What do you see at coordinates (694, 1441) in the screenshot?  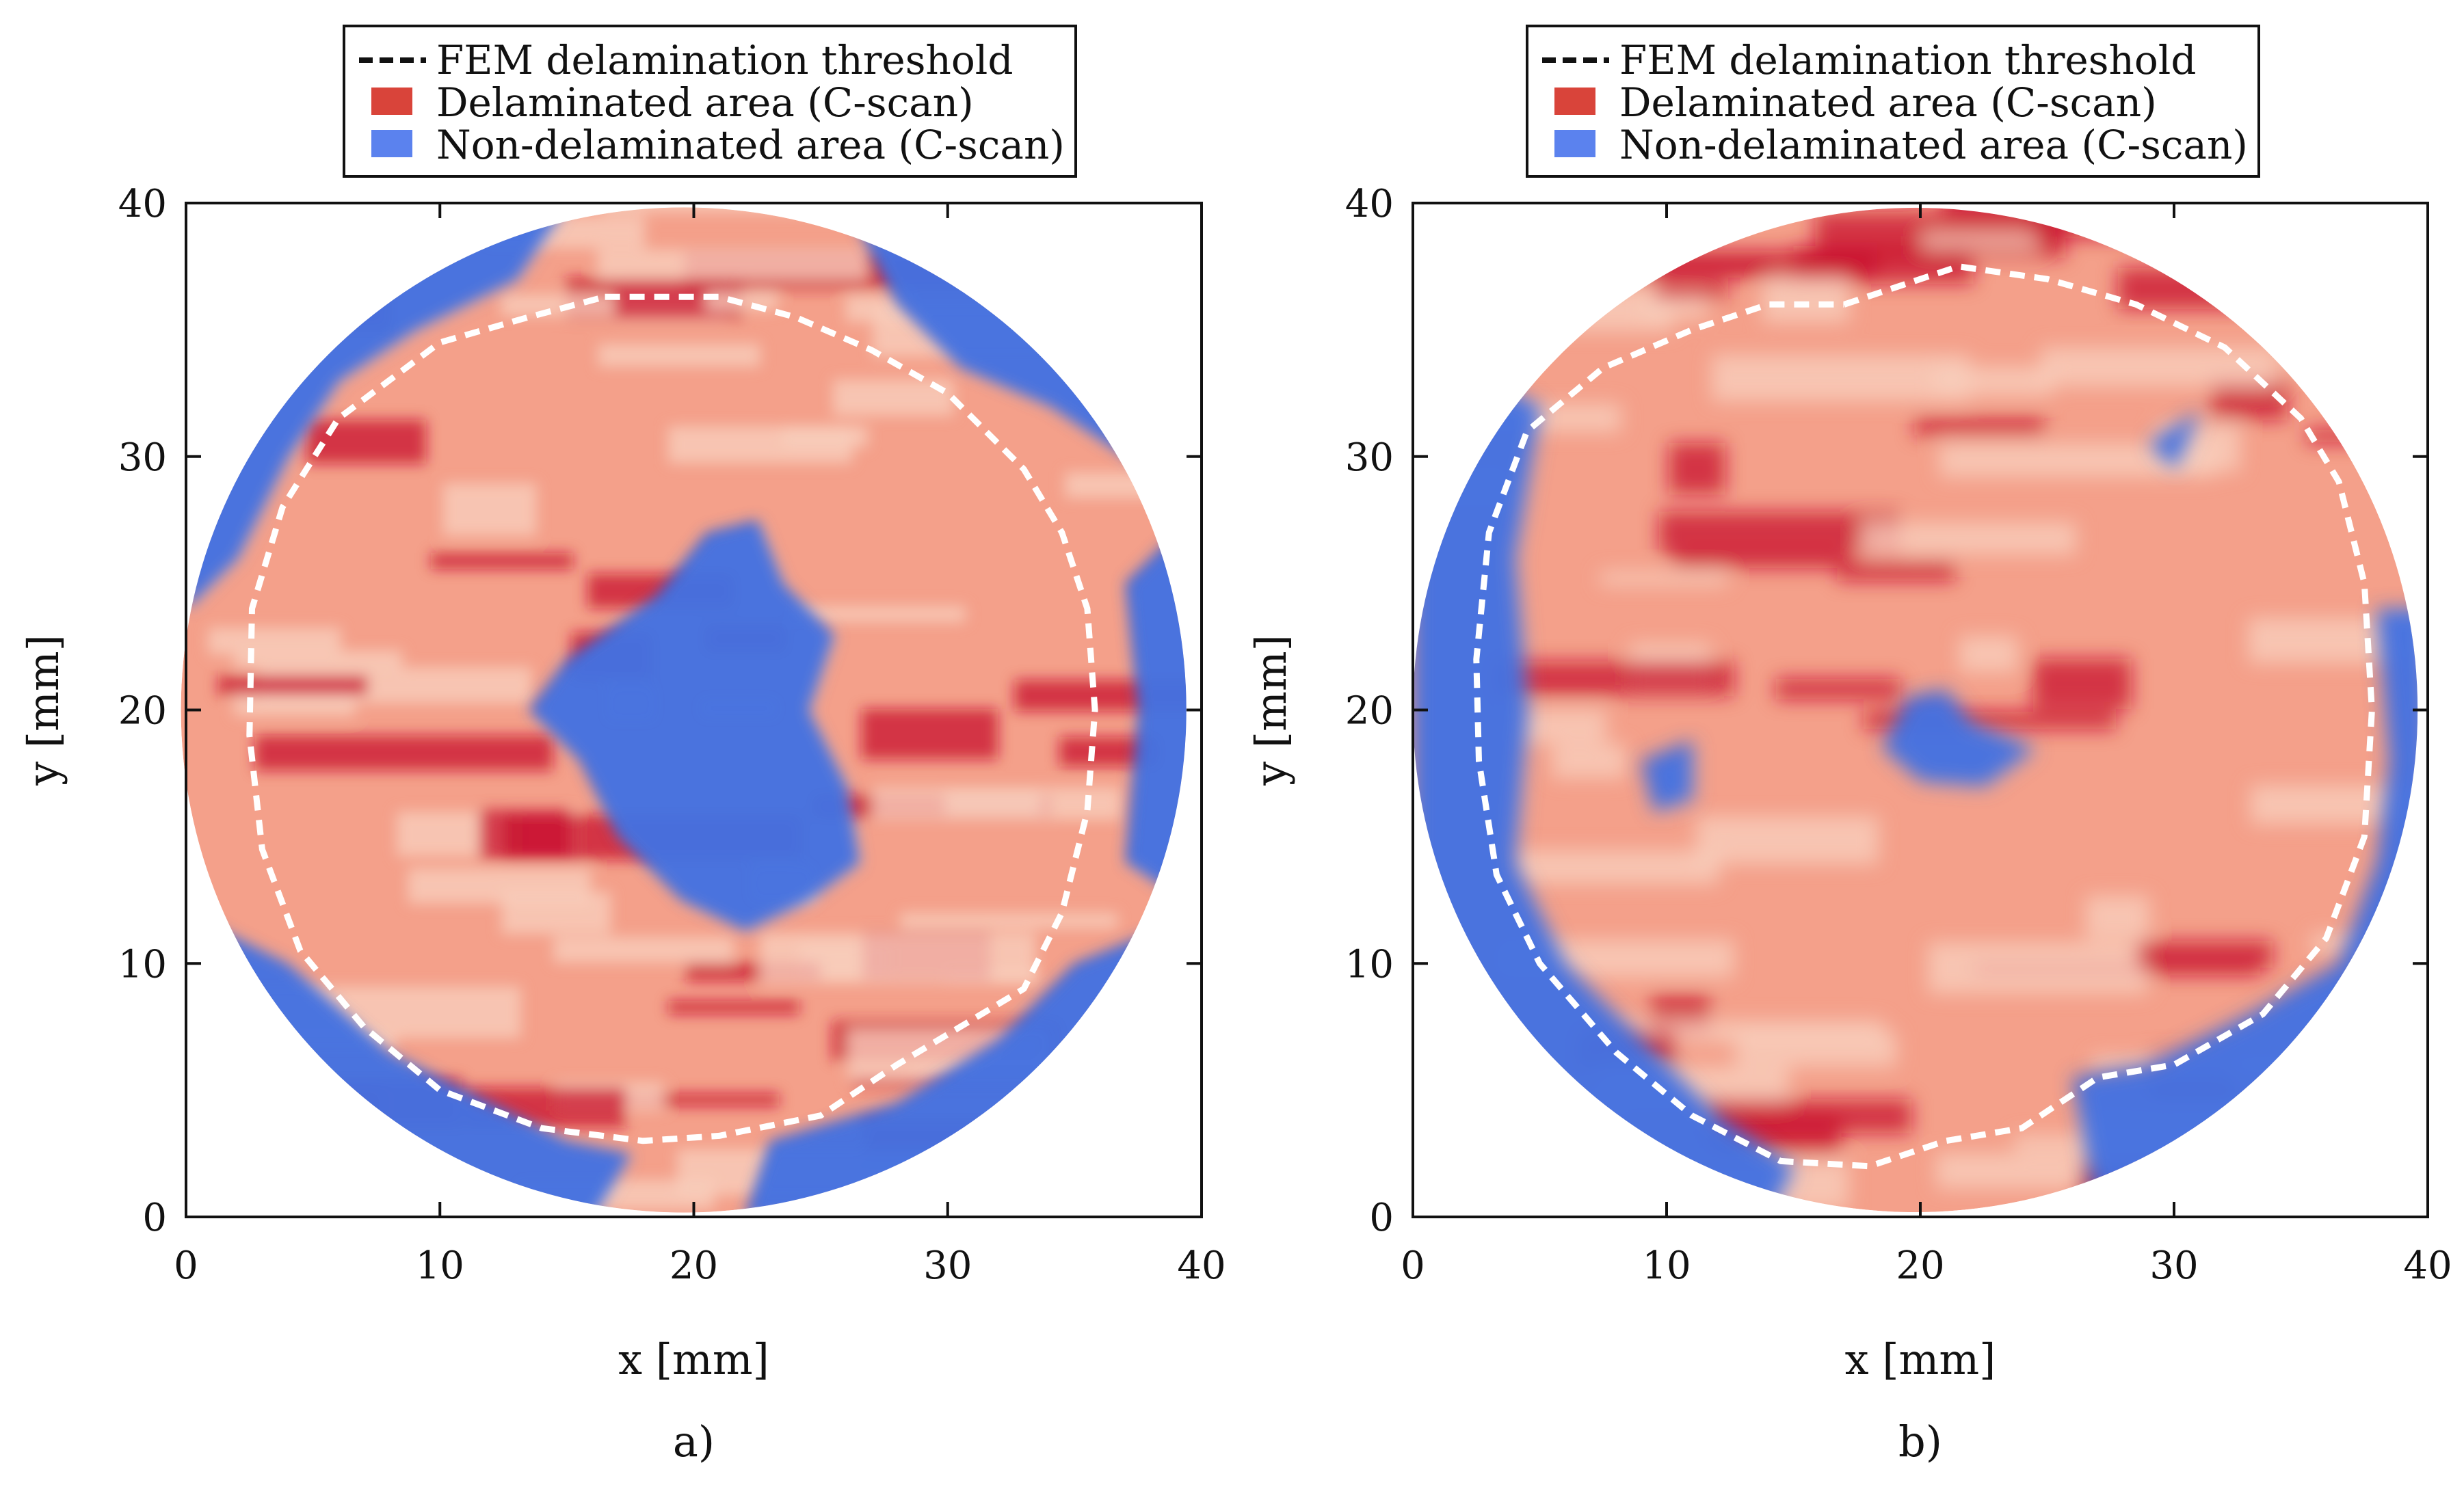 I see `panel-label: a)` at bounding box center [694, 1441].